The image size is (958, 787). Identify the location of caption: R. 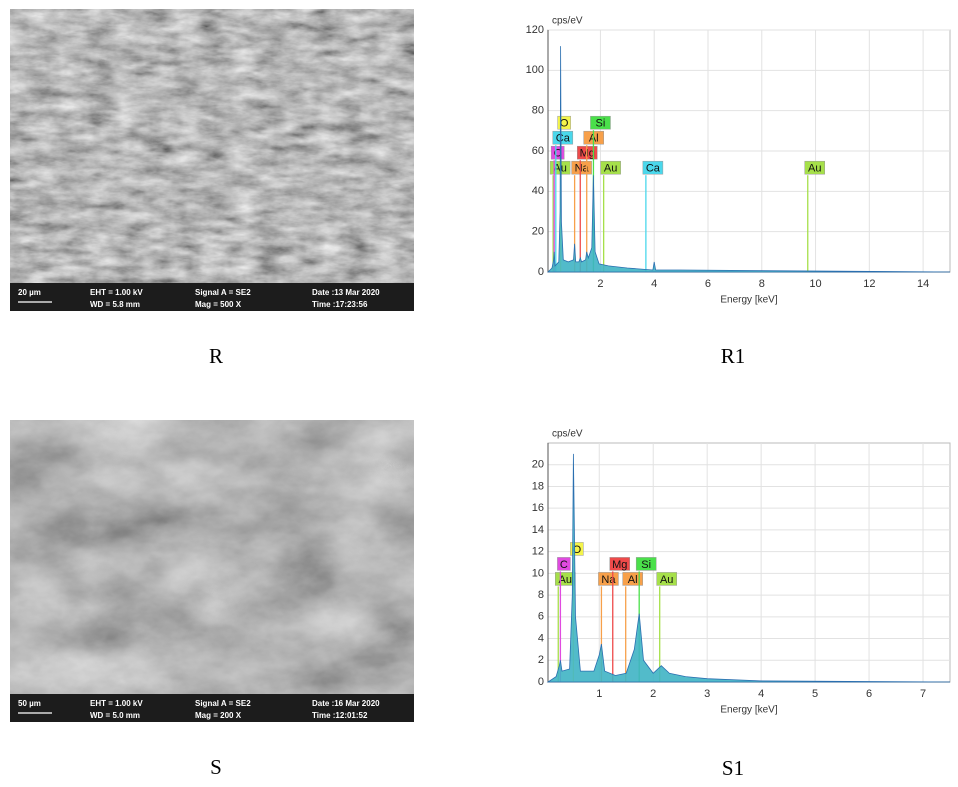
(216, 356).